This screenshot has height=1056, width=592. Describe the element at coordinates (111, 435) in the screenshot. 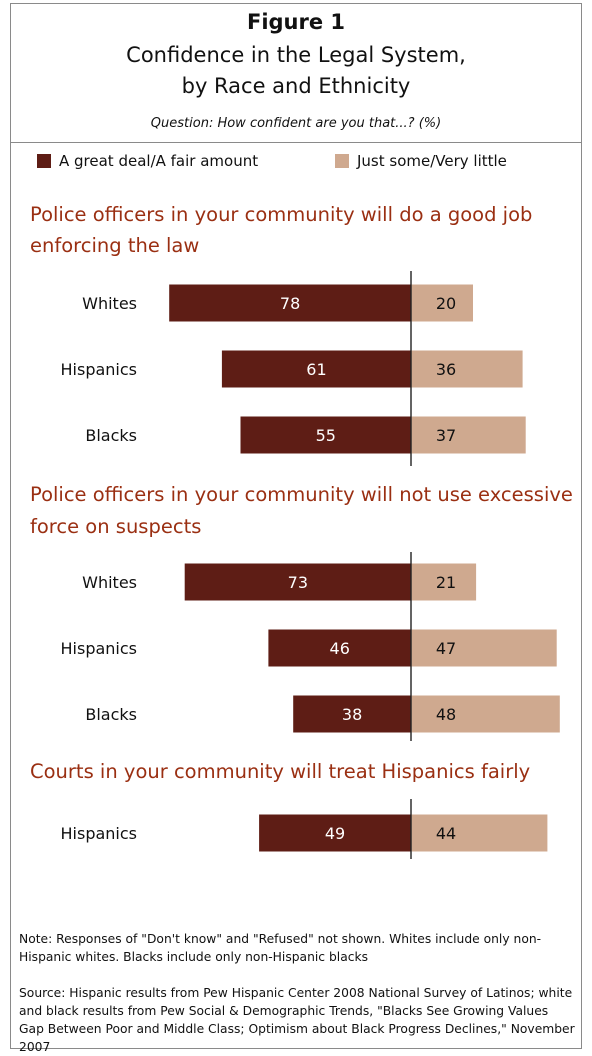

I see `category-label-0-2: Blacks` at that location.